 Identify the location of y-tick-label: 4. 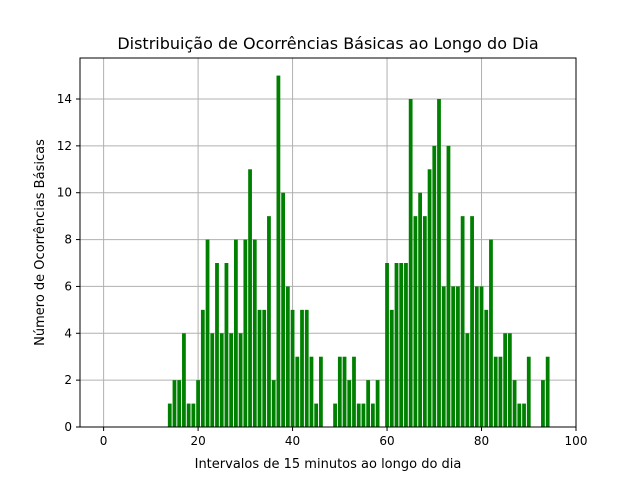
(68, 333).